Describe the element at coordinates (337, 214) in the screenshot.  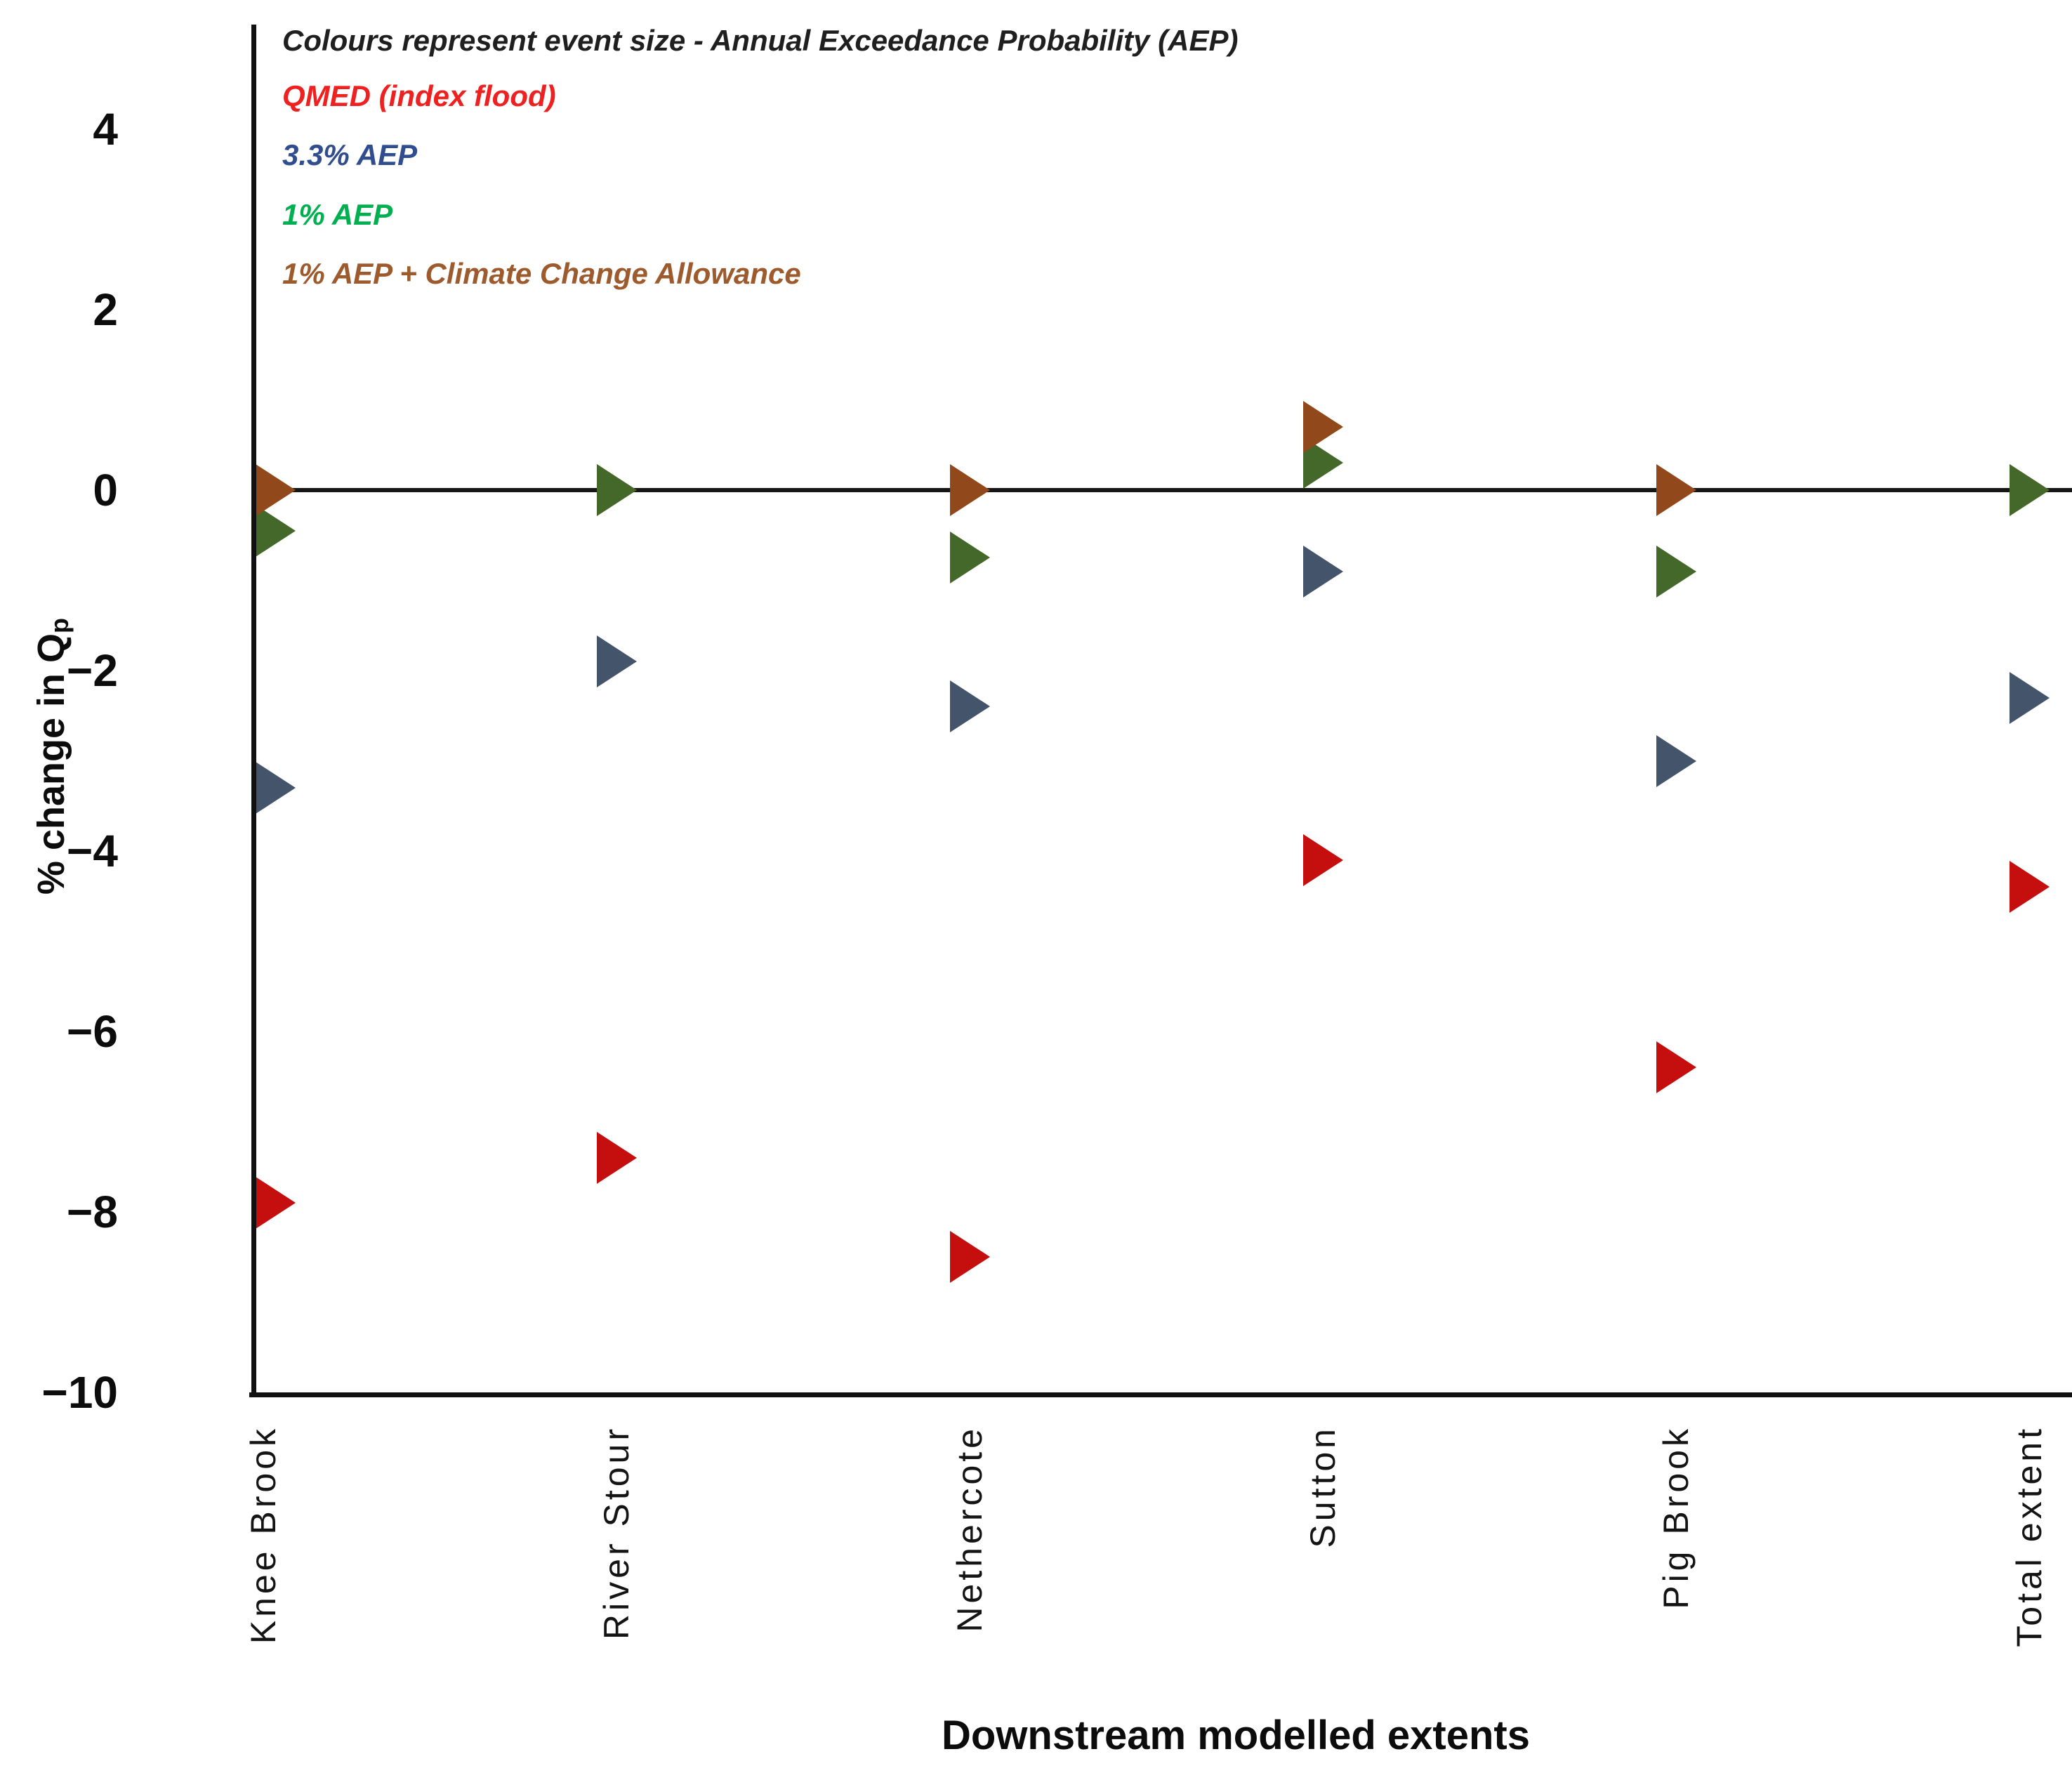
I see `legend-item-aep1: 1% AEP` at that location.